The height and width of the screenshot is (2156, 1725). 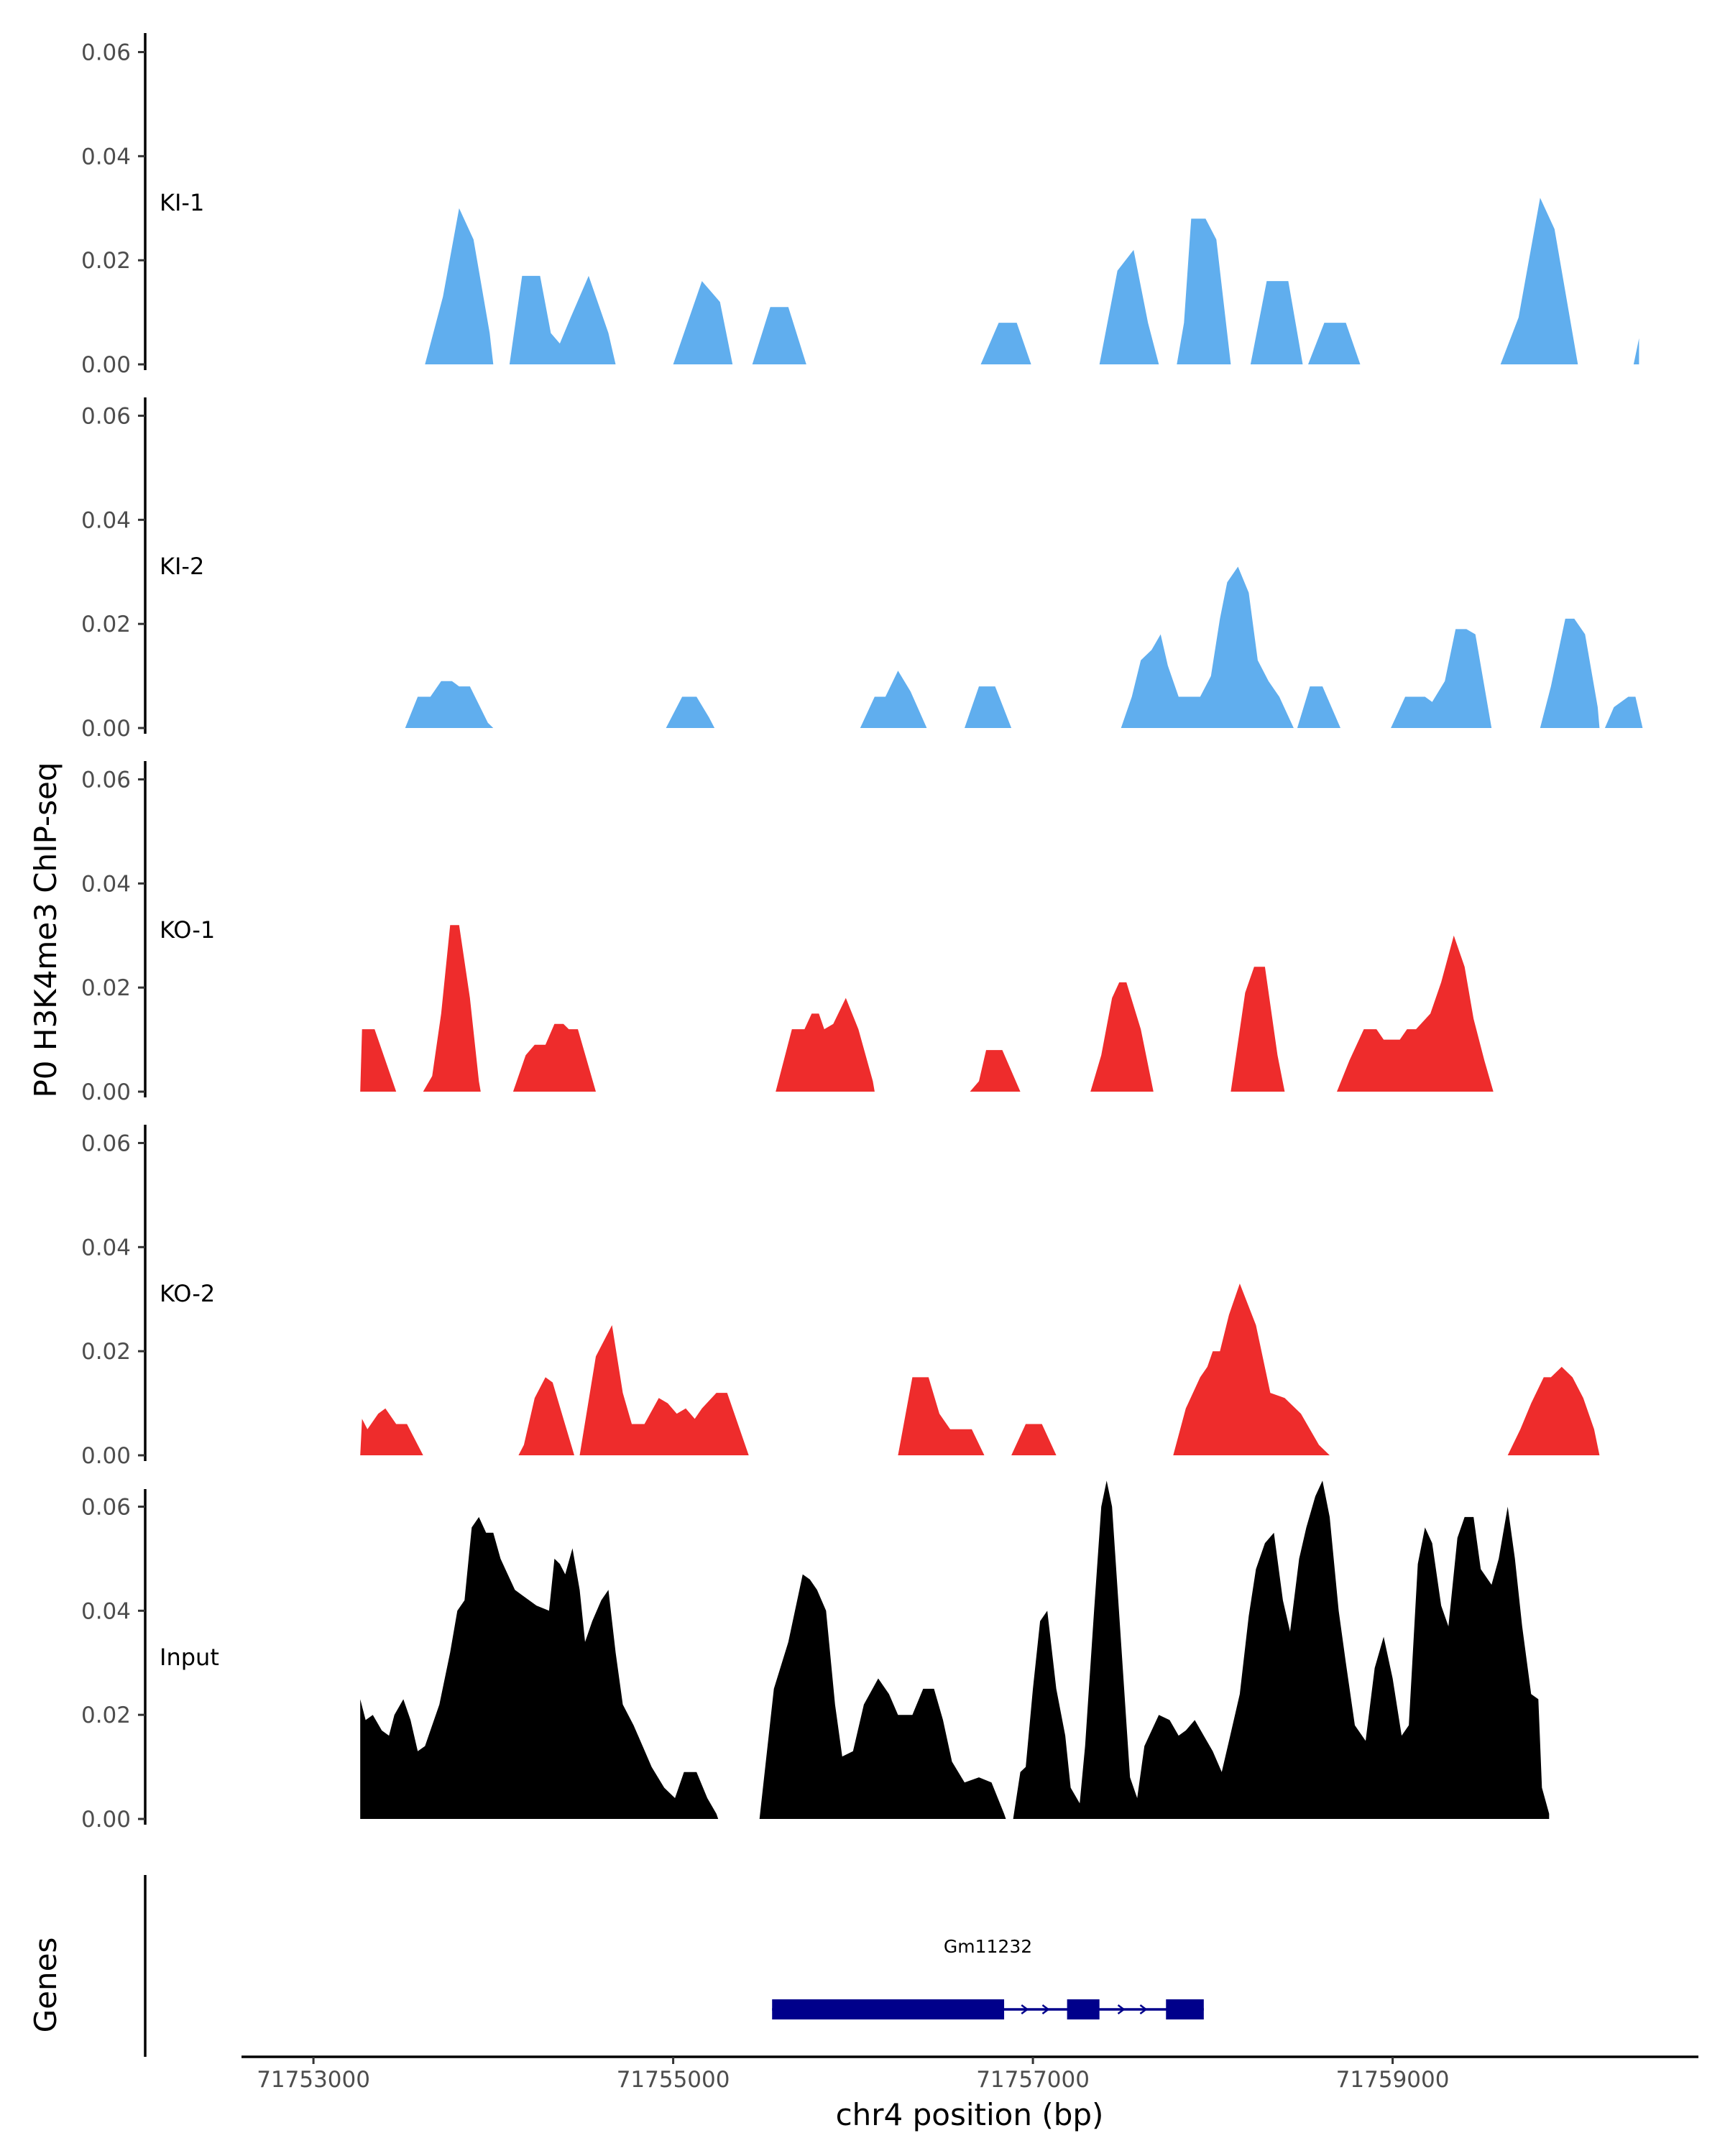 I want to click on x-tick-label: 71759000, so click(x=1393, y=2080).